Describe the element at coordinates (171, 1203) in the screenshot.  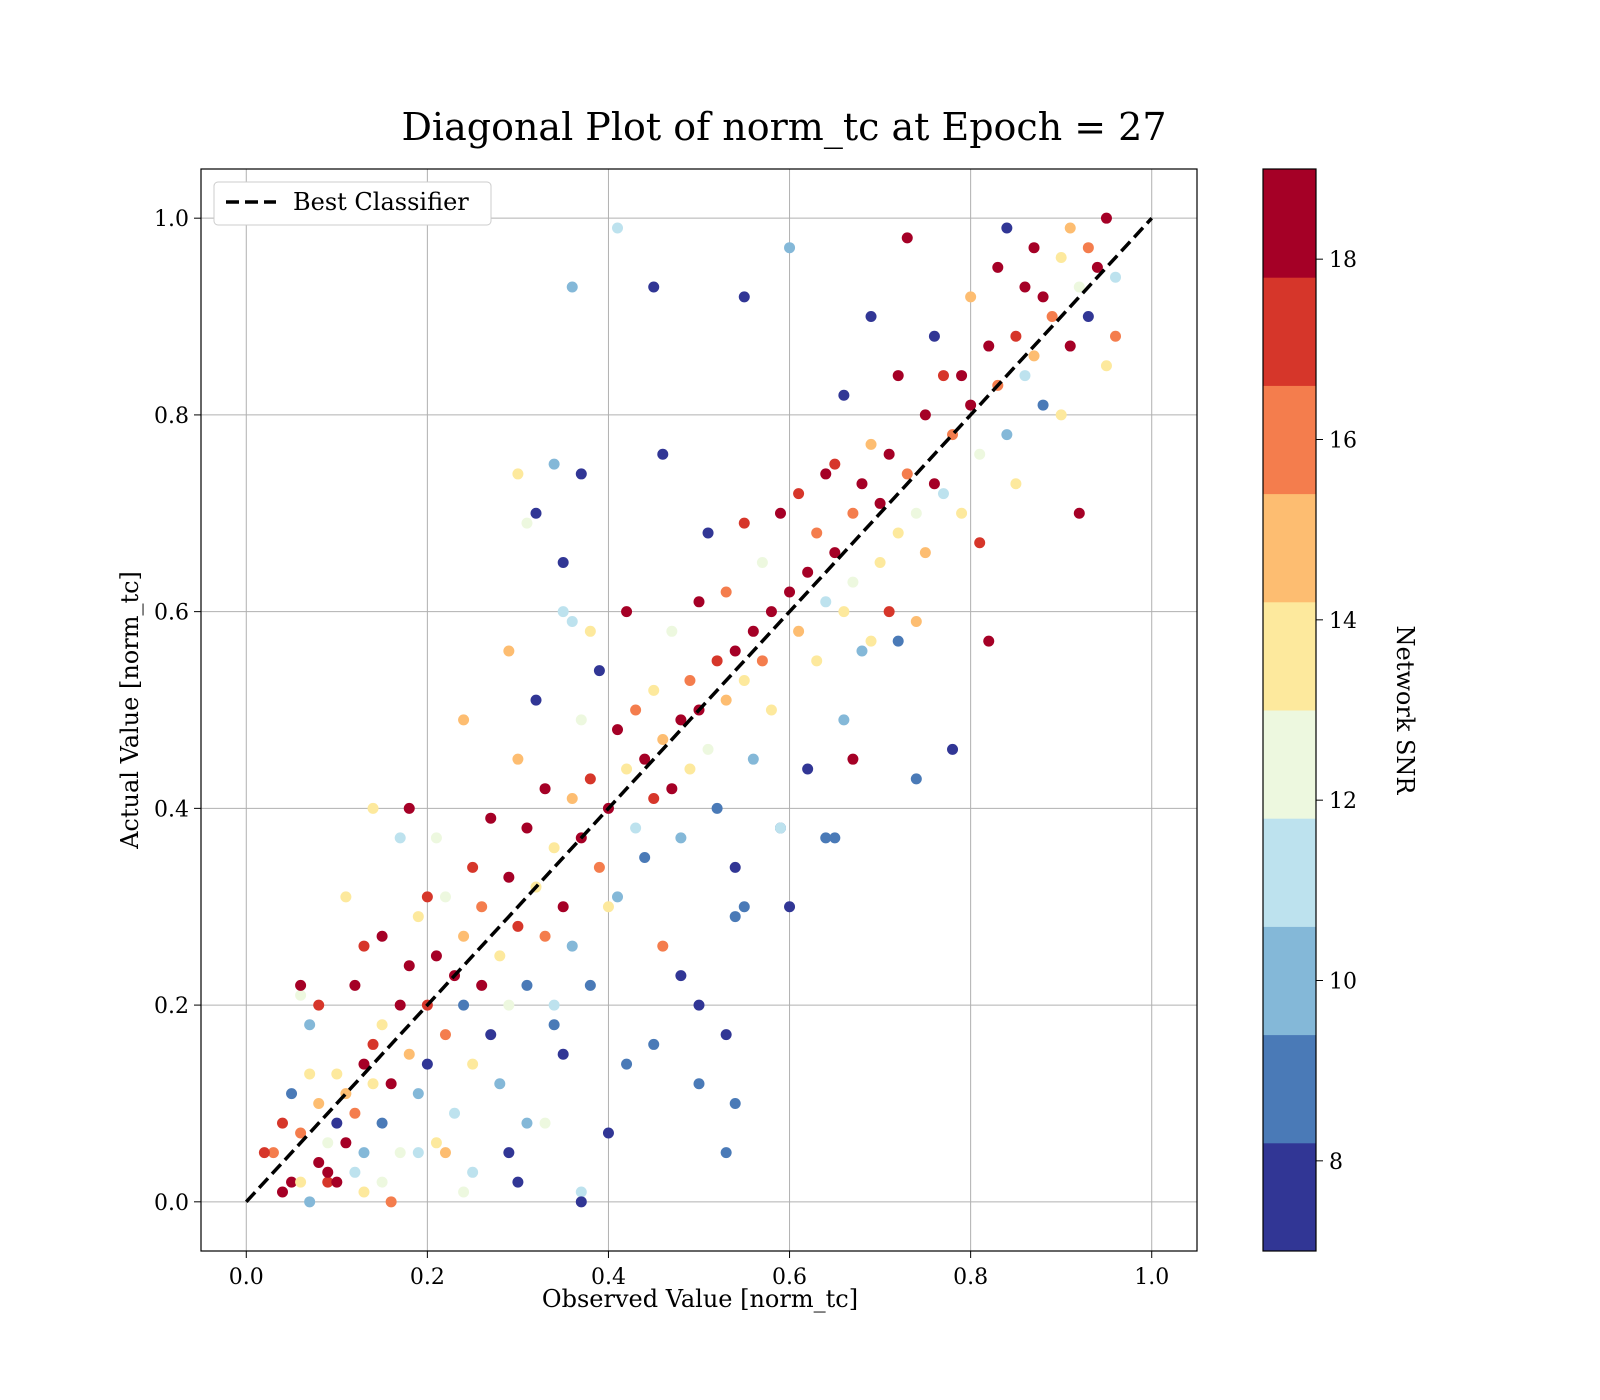
I see `y-tick-label: 0.0` at that location.